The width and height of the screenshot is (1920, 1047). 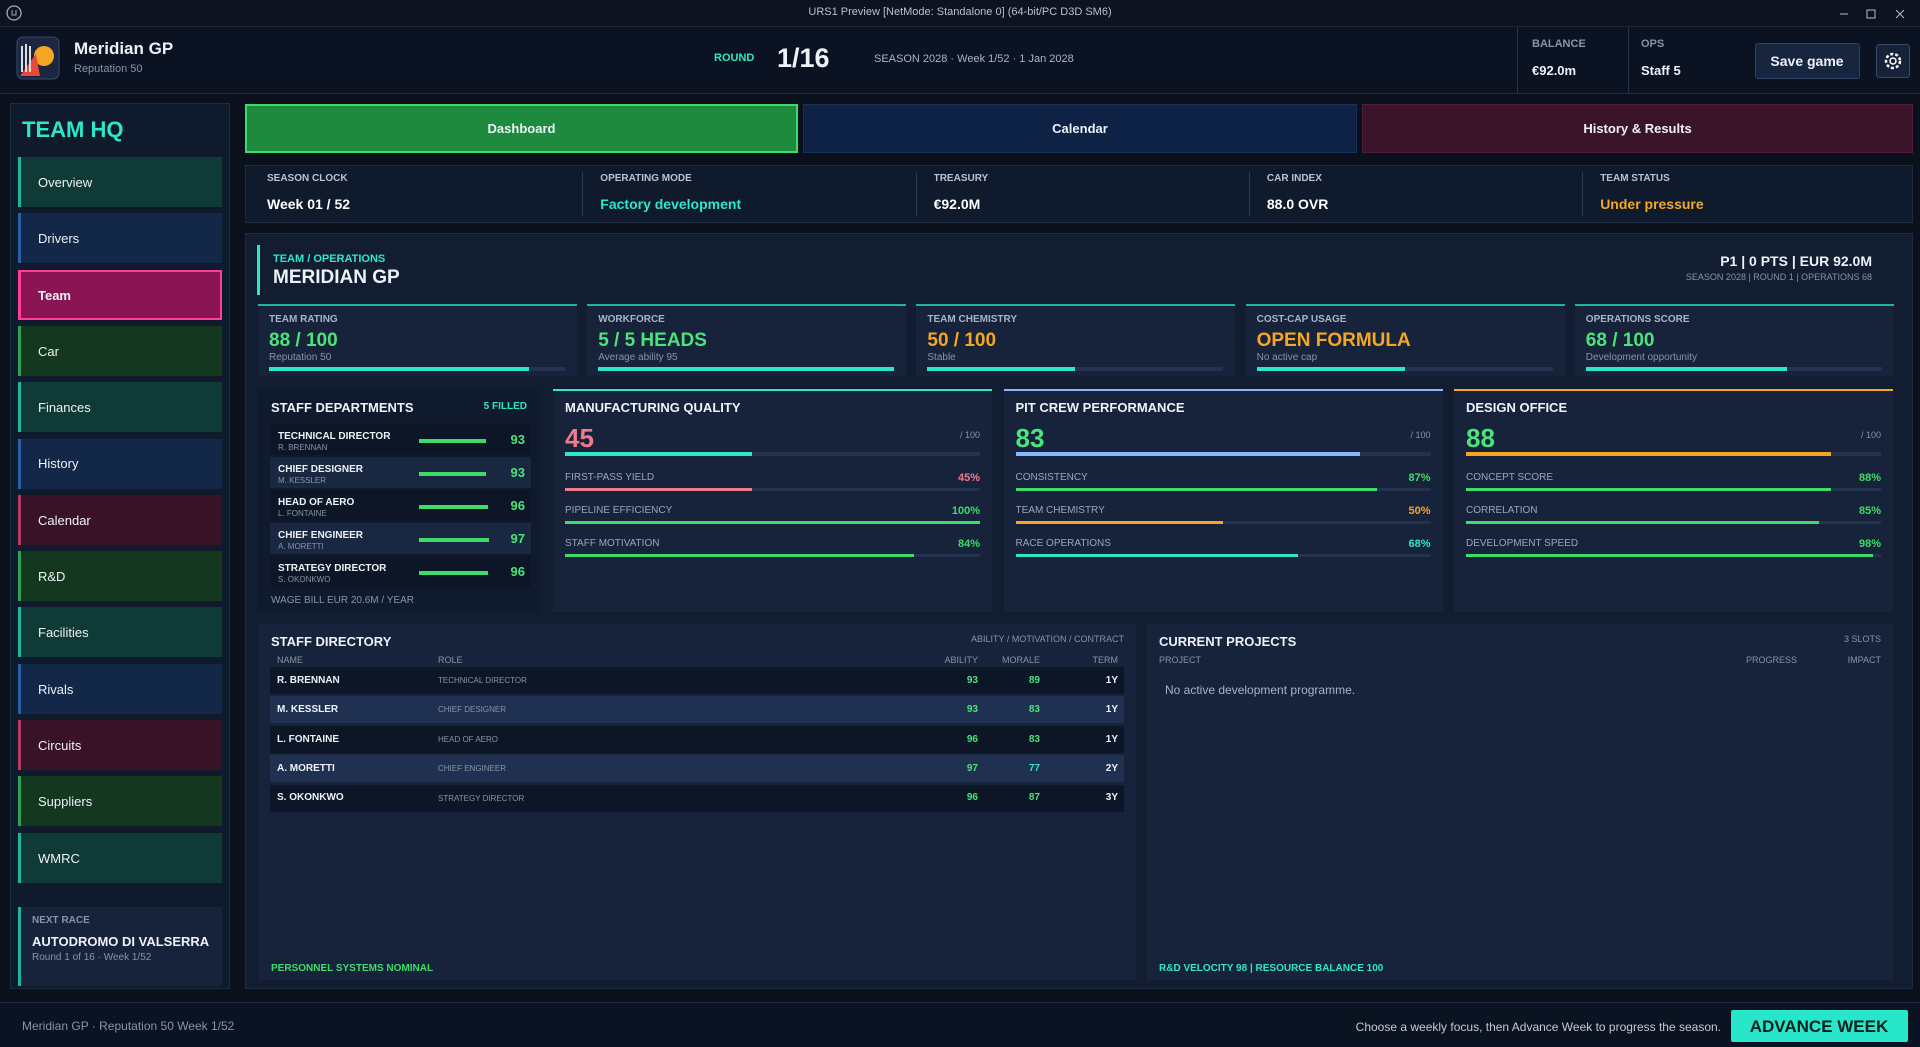 I want to click on department-role: HEAD OF AERO, so click(x=316, y=502).